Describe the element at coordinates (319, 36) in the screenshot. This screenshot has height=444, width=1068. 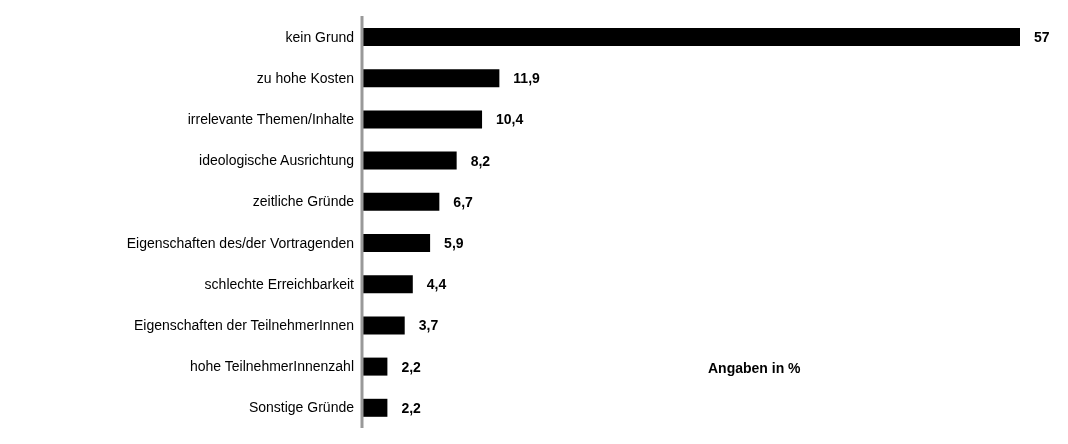
I see `y-tick-label: kein Grund` at that location.